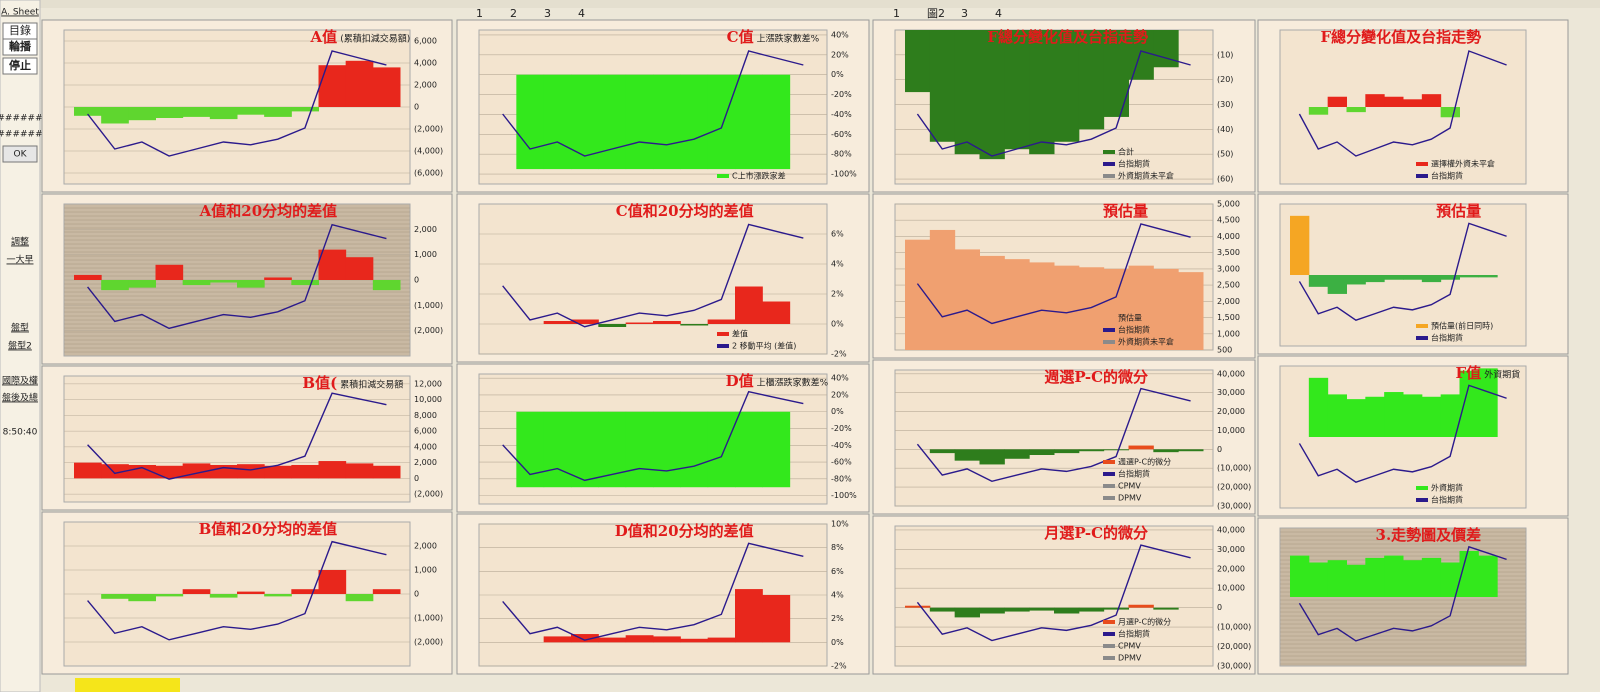  What do you see at coordinates (936, 13) in the screenshot?
I see `sheet-tab: 圖2` at bounding box center [936, 13].